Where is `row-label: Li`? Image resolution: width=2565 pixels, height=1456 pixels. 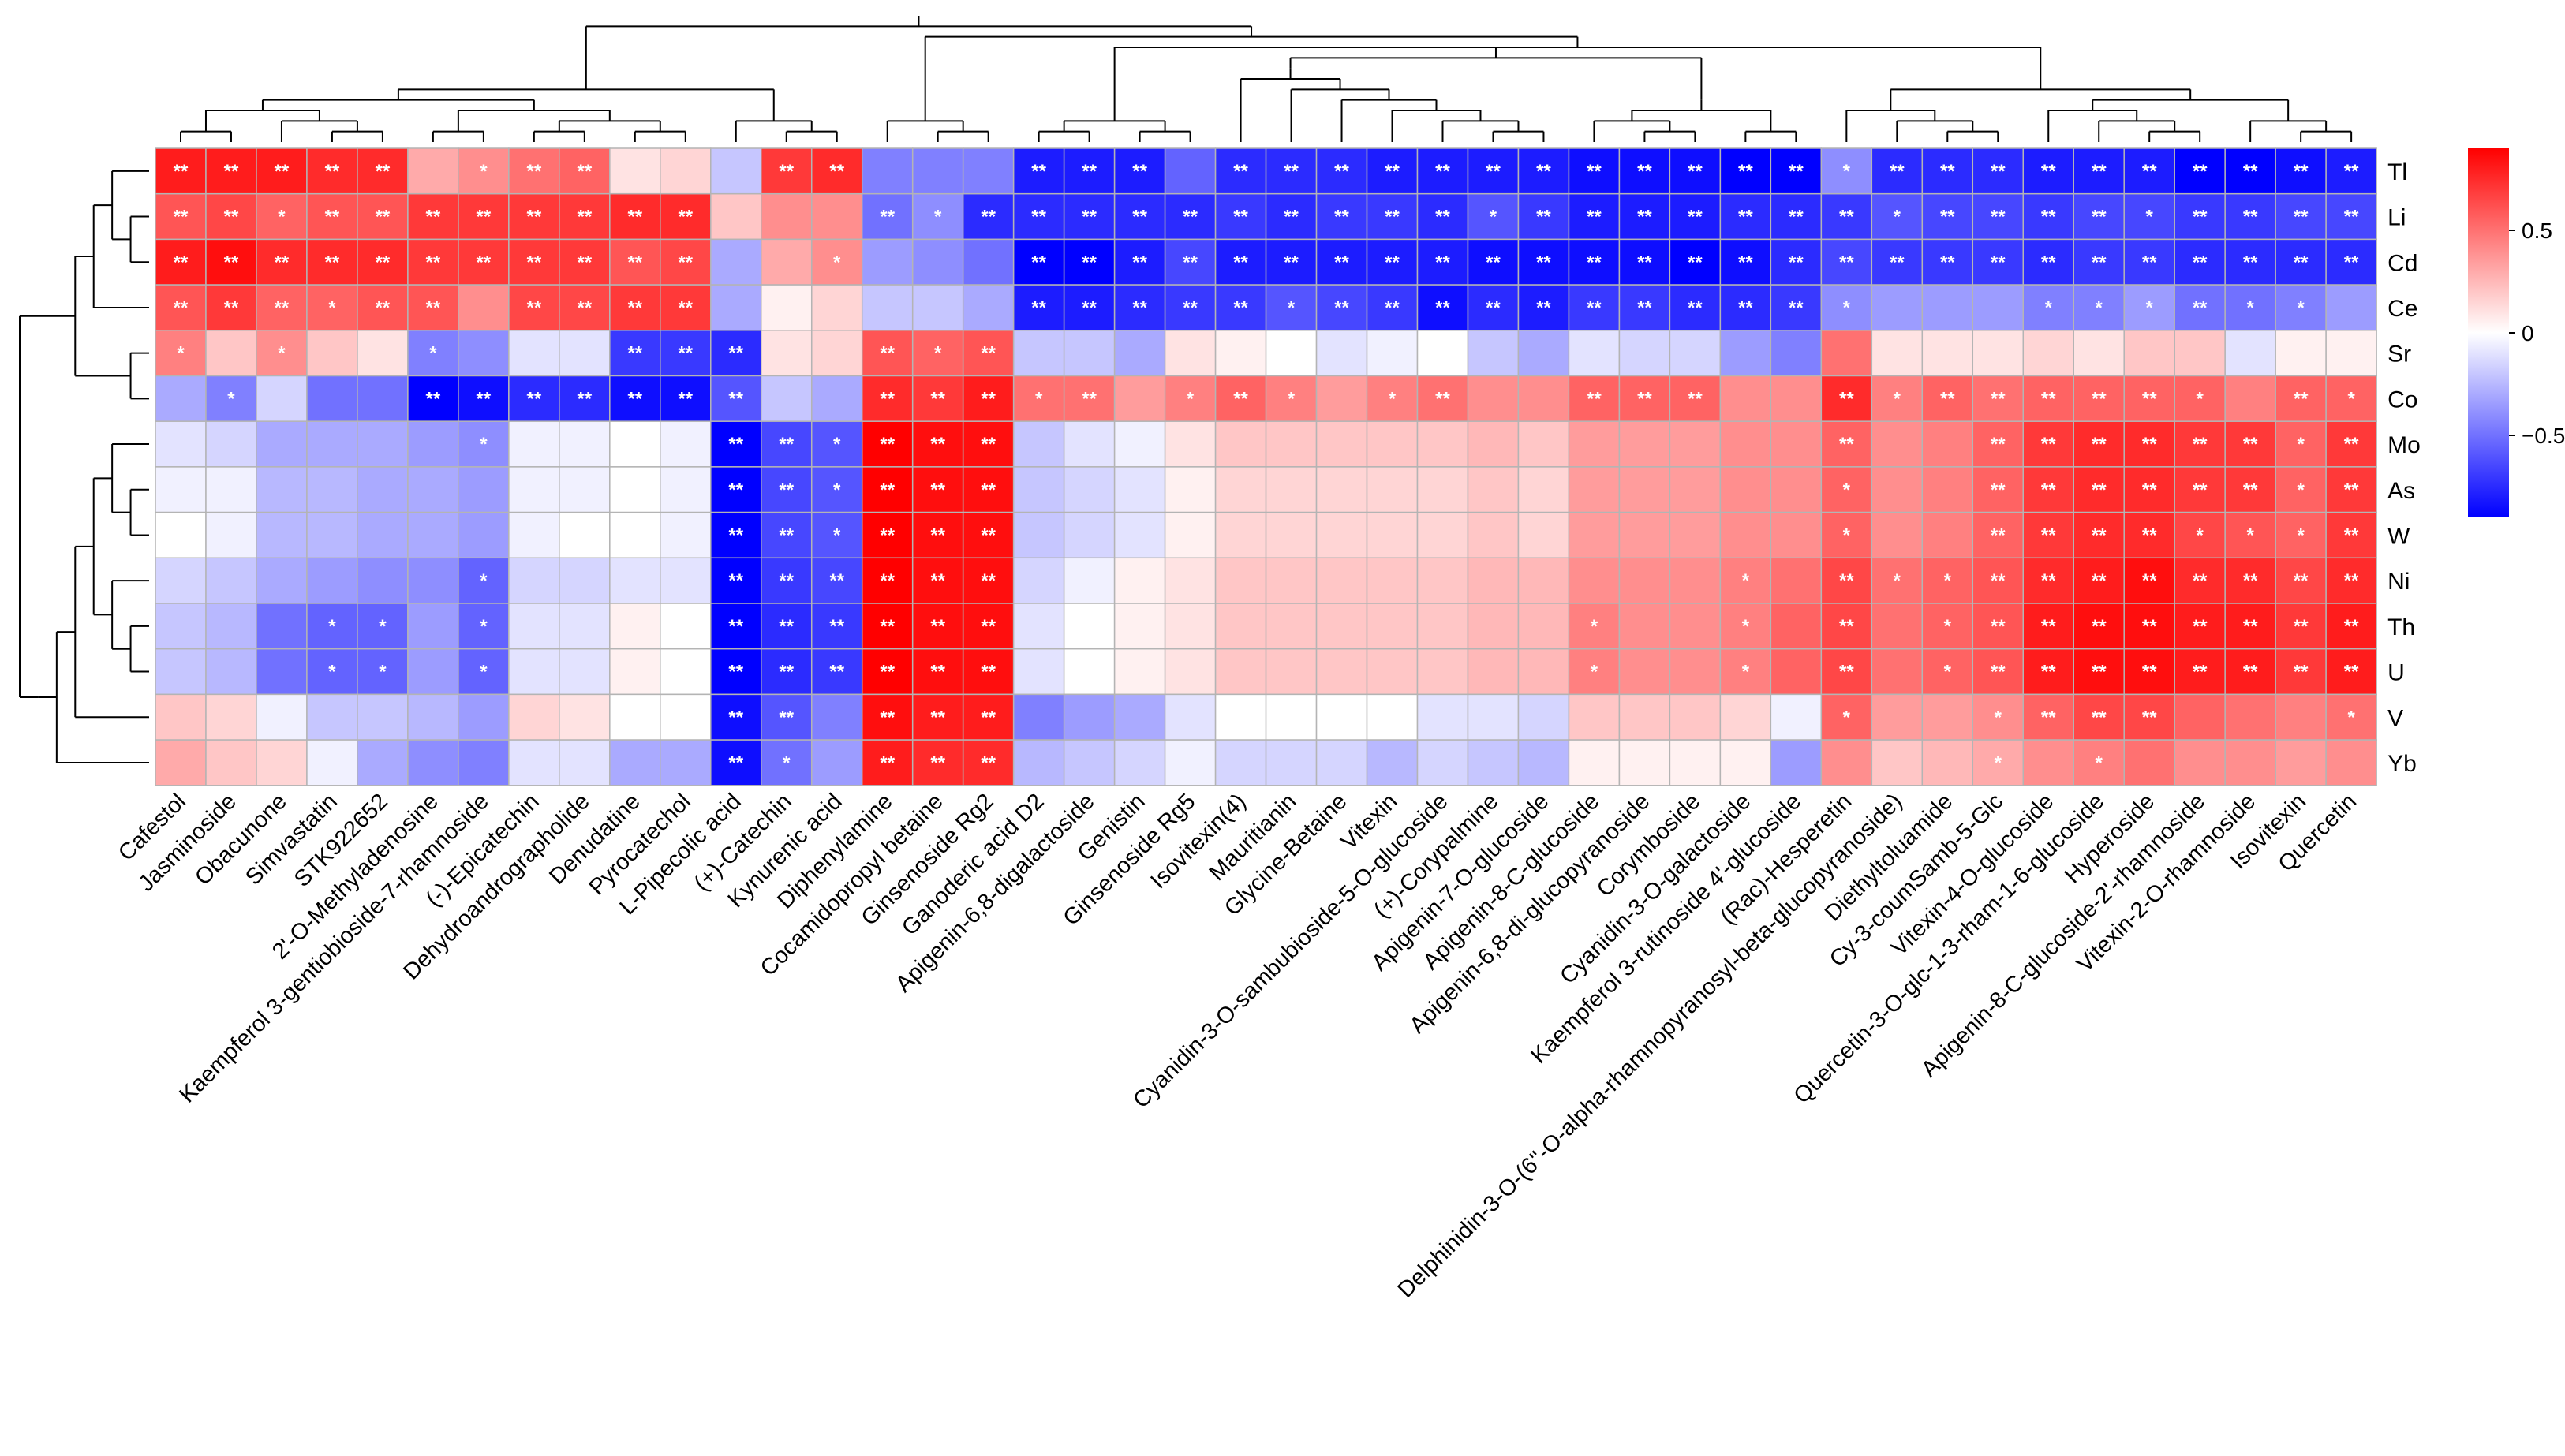
row-label: Li is located at coordinates (2396, 218).